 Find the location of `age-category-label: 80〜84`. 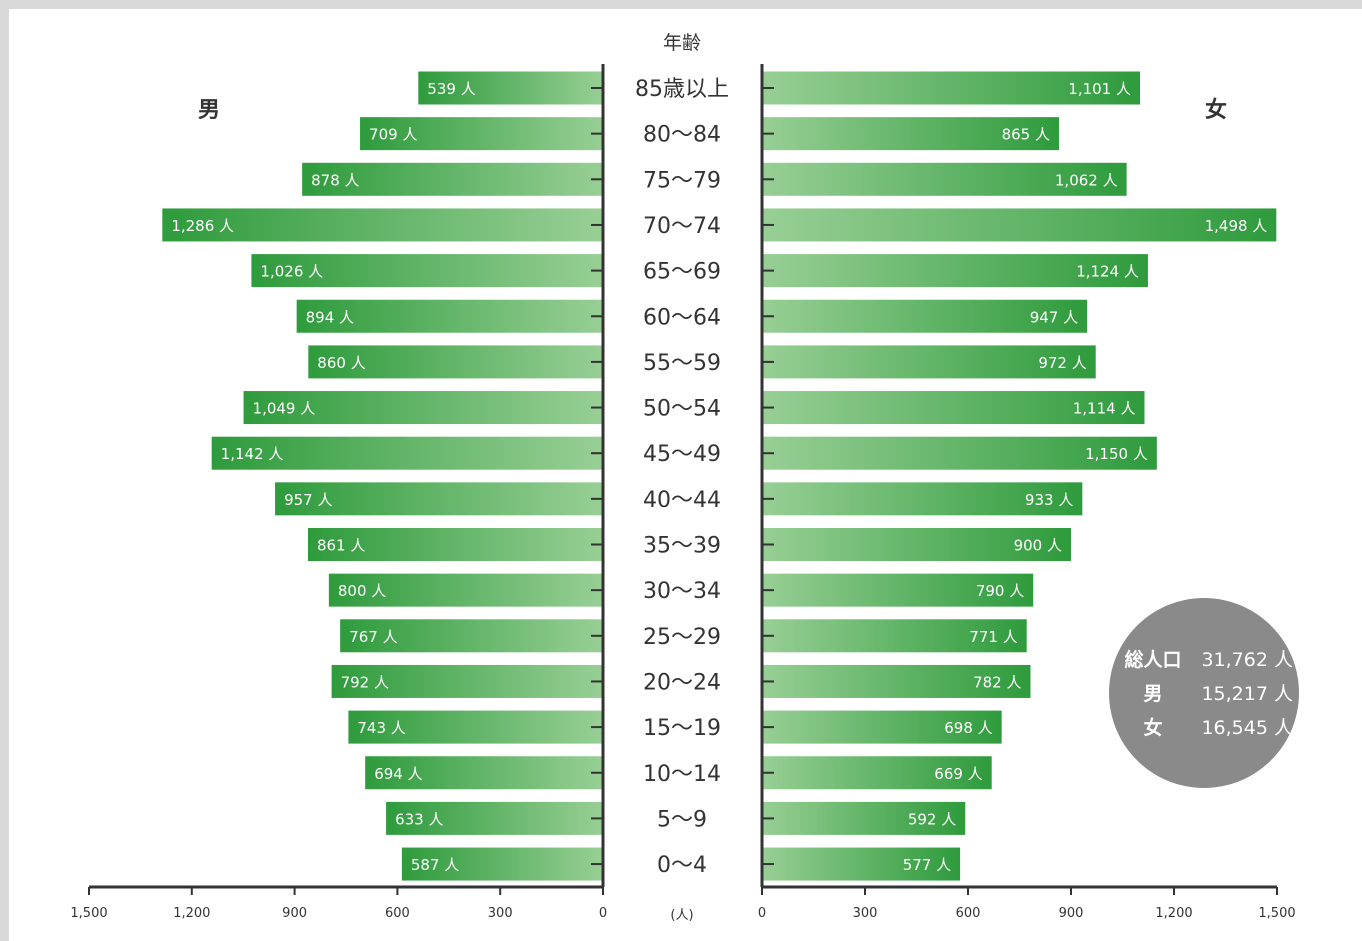

age-category-label: 80〜84 is located at coordinates (682, 135).